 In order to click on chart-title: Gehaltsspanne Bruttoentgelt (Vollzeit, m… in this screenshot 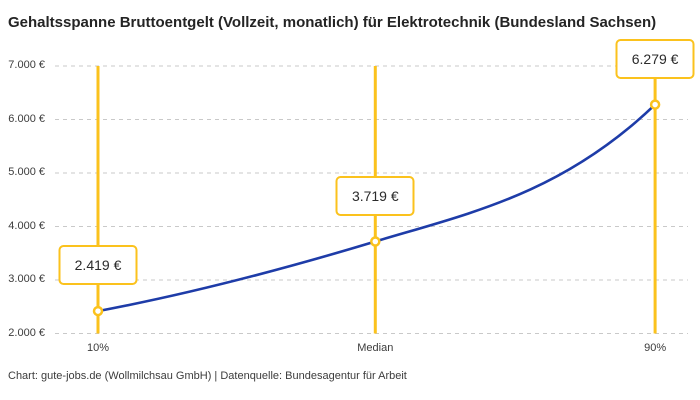, I will do `click(332, 23)`.